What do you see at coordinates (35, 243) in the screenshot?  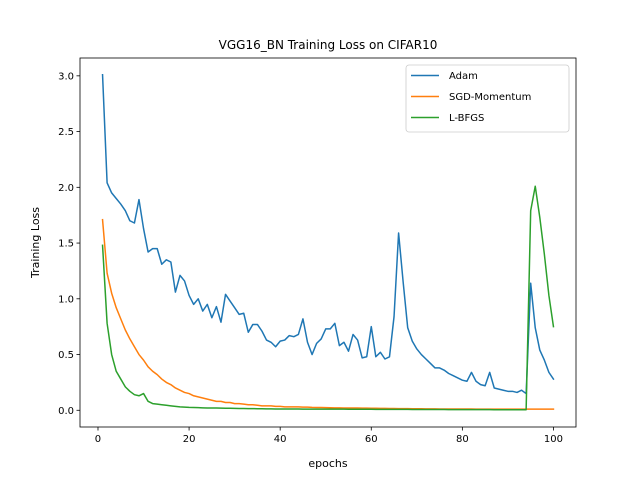 I see `y-axis-label: Training Loss` at bounding box center [35, 243].